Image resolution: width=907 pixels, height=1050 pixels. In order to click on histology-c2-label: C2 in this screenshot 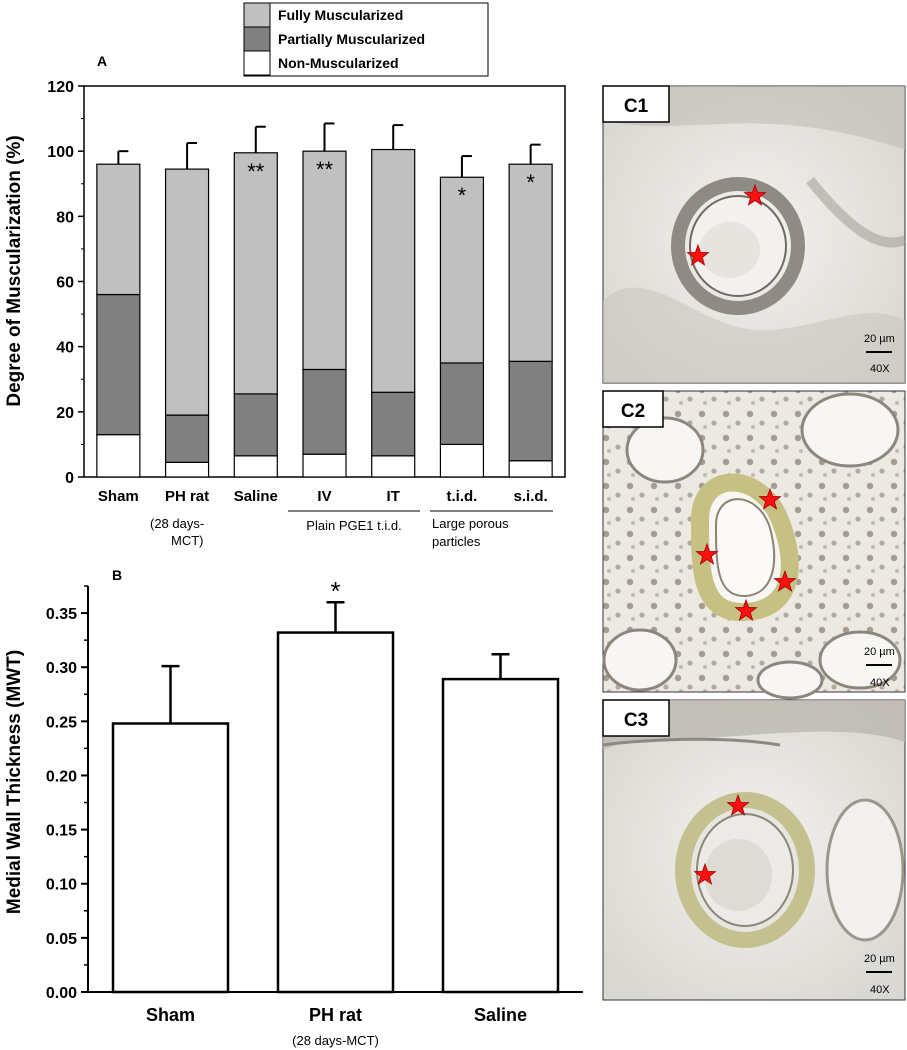, I will do `click(633, 411)`.